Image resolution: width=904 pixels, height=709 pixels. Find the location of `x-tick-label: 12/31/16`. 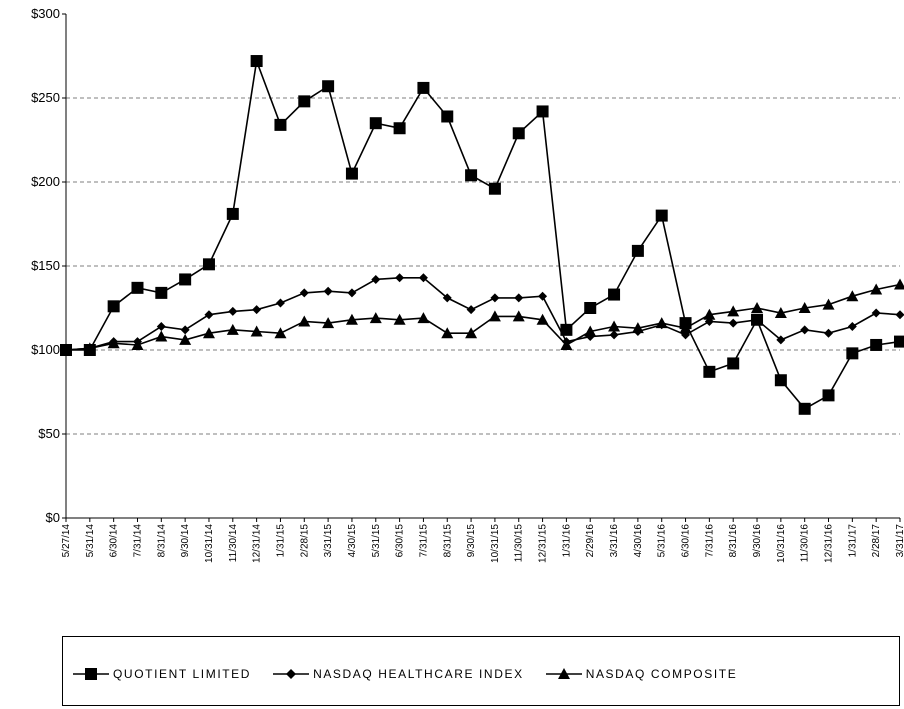

x-tick-label: 12/31/16 is located at coordinates (829, 543).